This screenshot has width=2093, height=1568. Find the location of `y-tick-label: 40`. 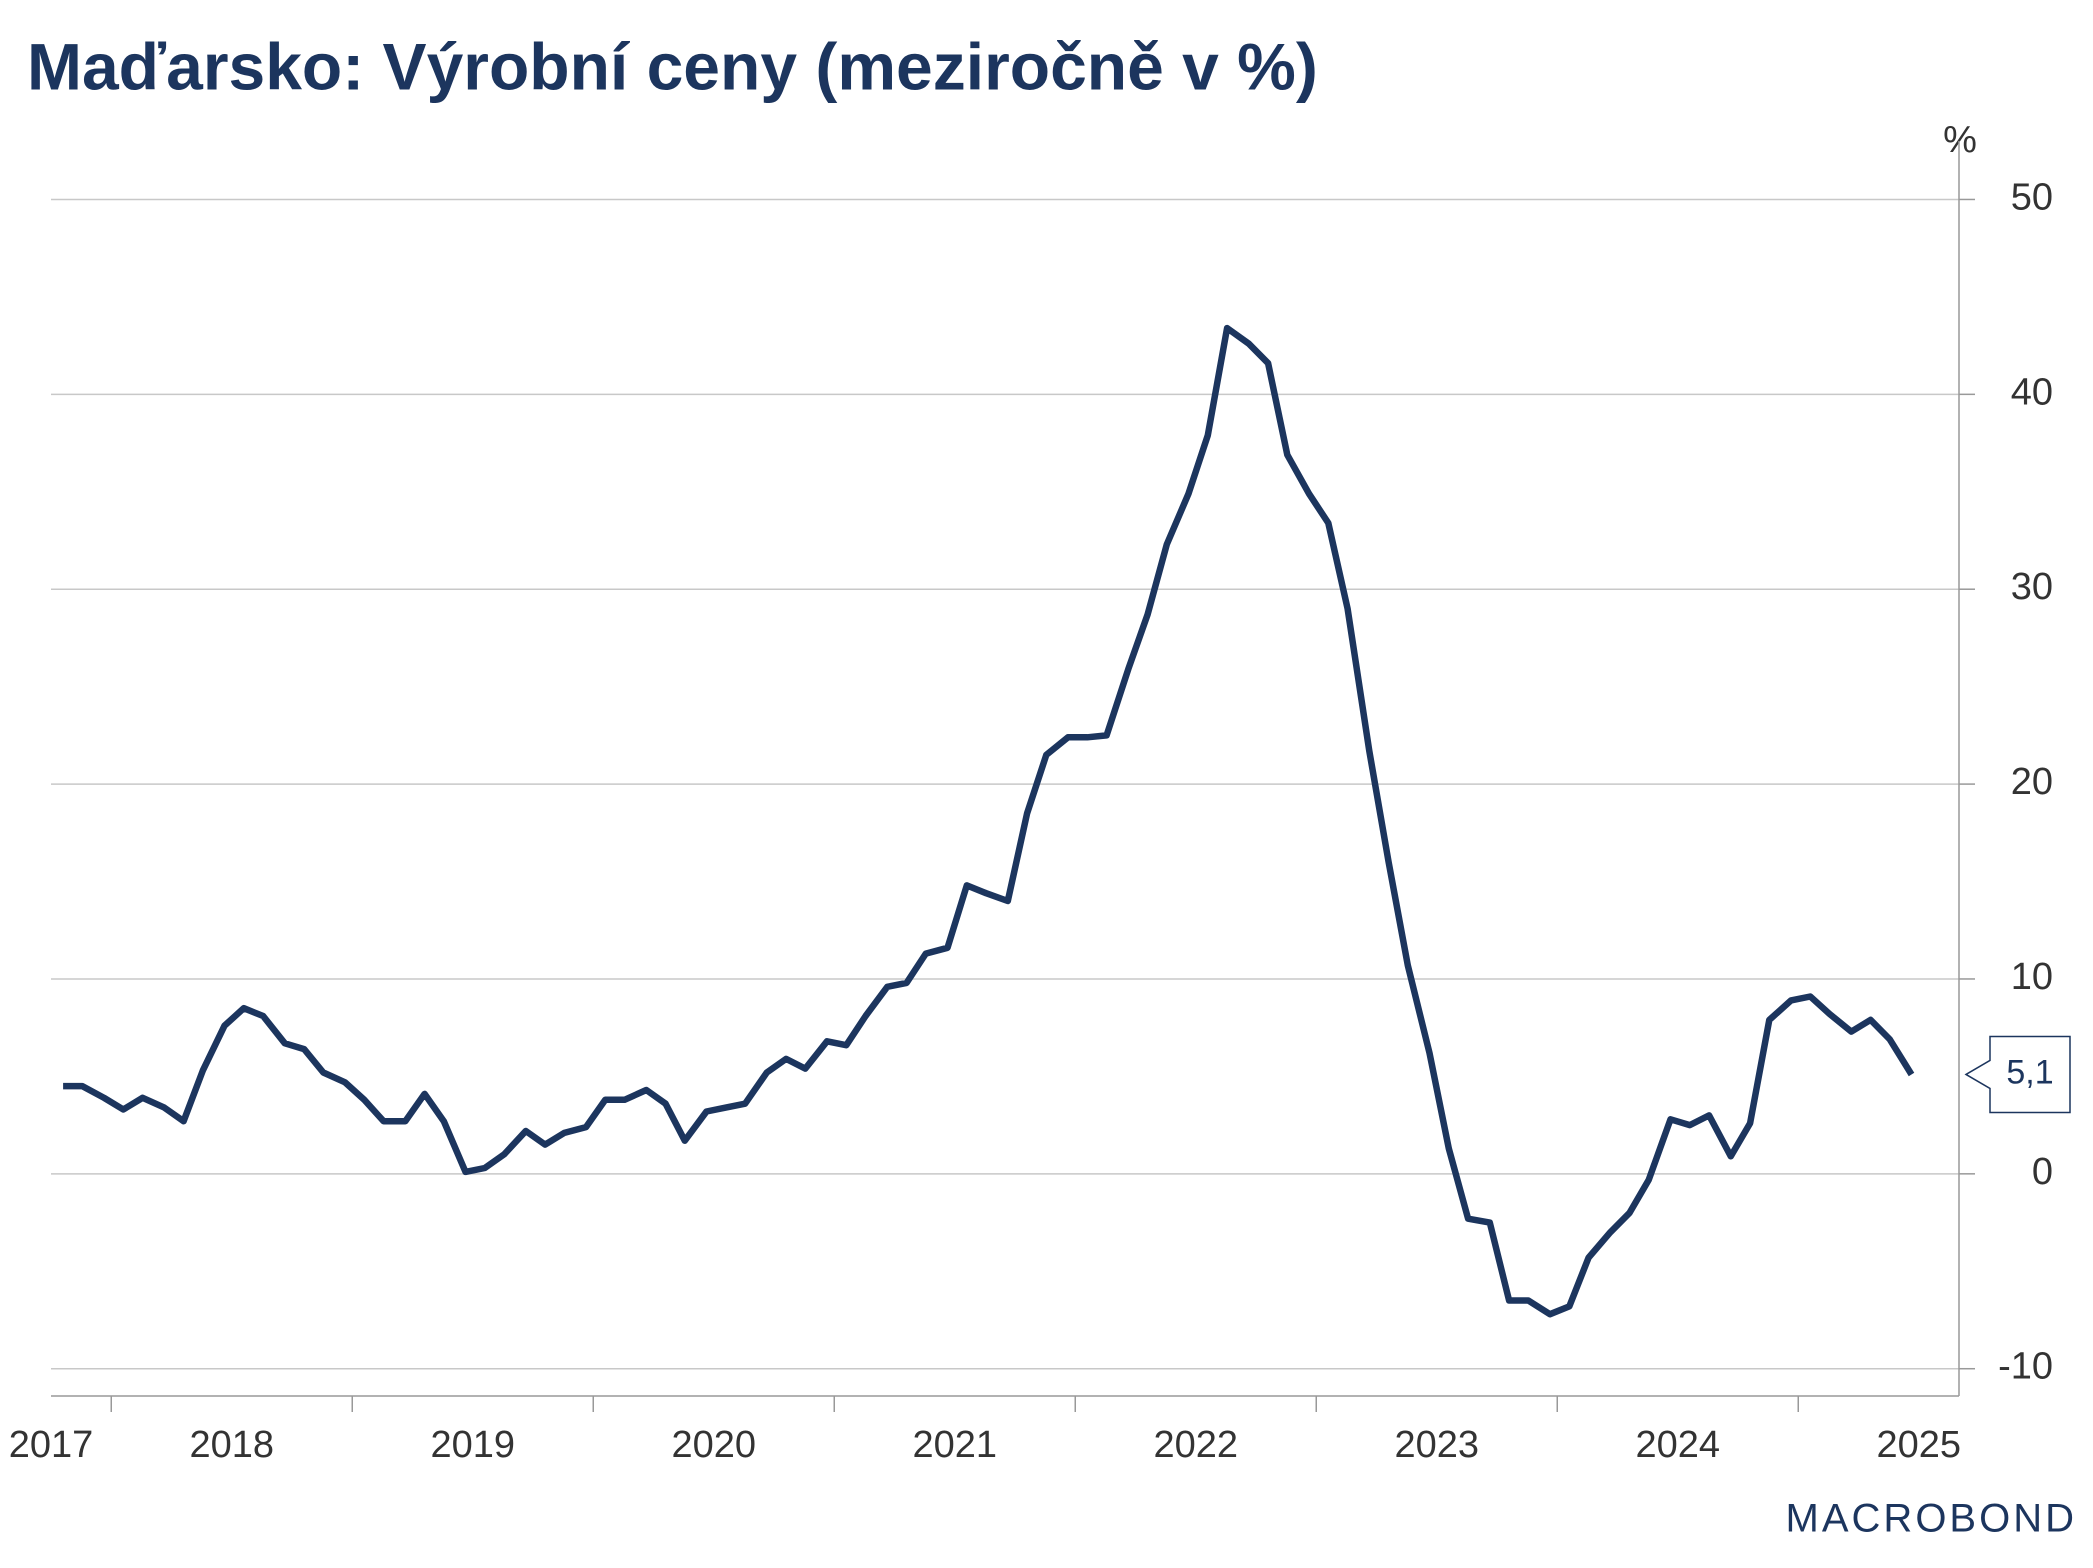

y-tick-label: 40 is located at coordinates (2032, 392).